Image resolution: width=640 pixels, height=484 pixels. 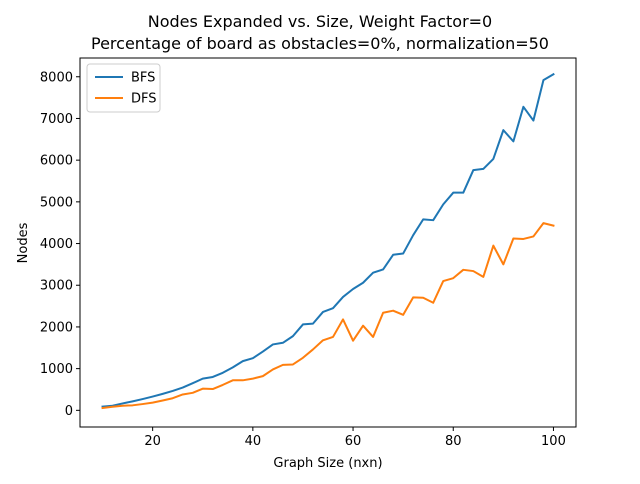 I want to click on x-tick-label: 80, so click(x=453, y=441).